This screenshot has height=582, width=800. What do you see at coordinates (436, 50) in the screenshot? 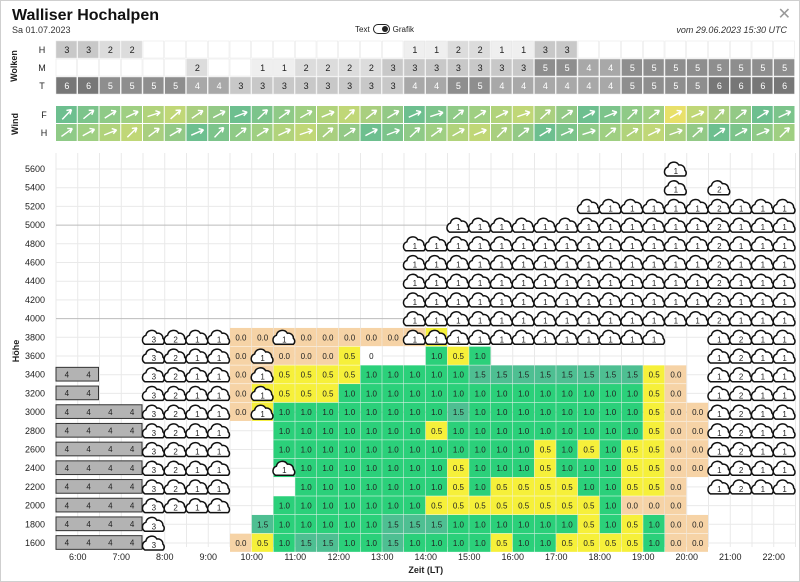
I see `cloud-cell-value: 1` at bounding box center [436, 50].